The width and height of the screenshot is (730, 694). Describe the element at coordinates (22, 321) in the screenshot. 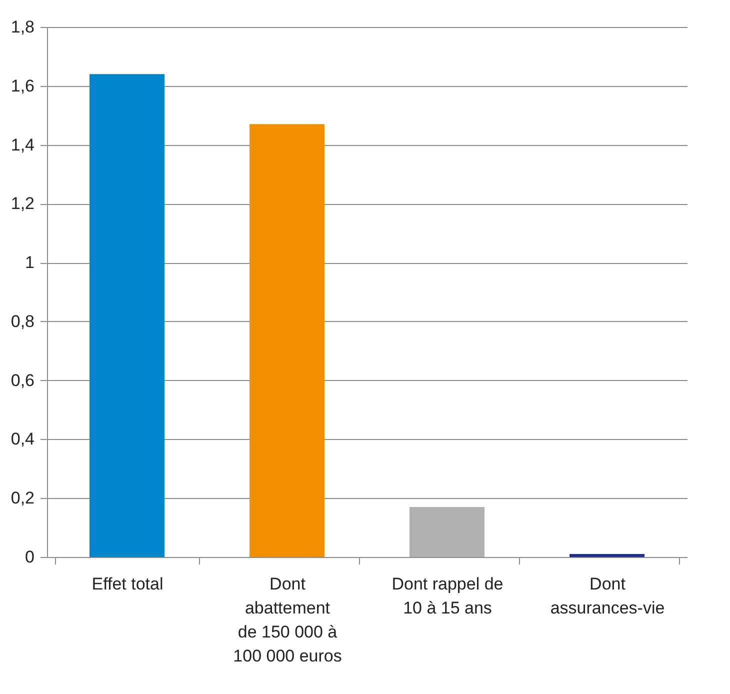

I see `y-tick-label: 0,8` at that location.